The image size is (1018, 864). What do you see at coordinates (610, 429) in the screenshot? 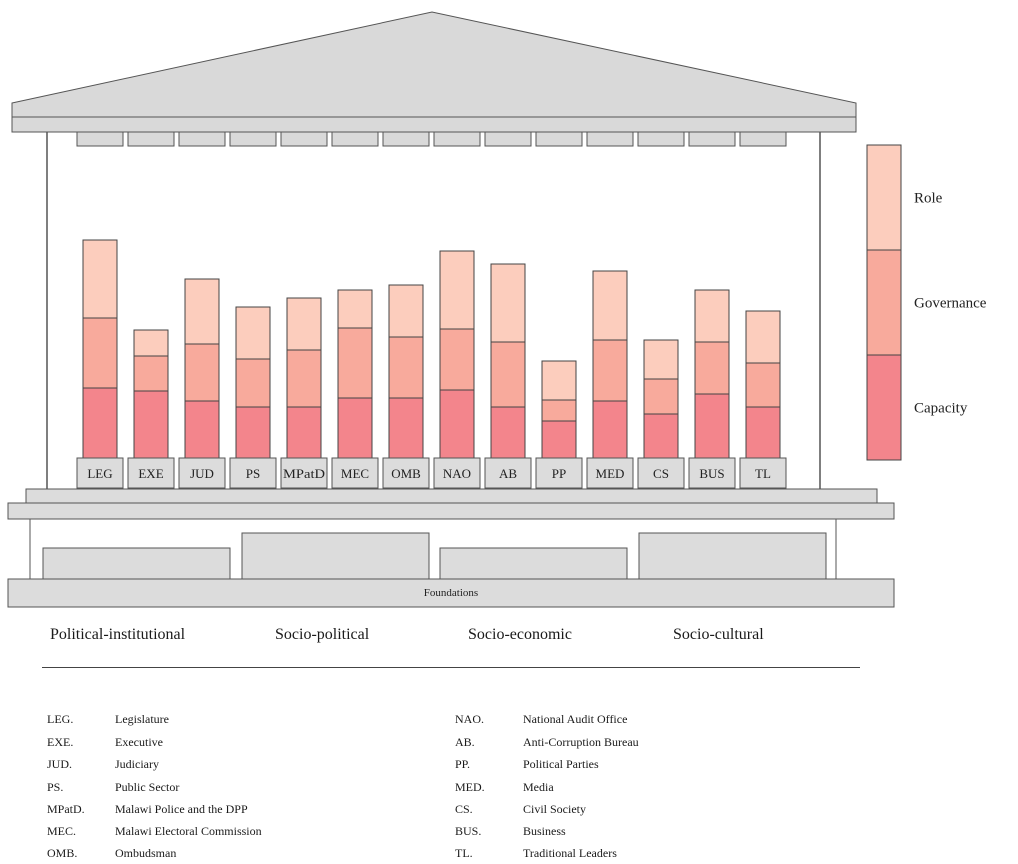
I see `bar-capacity-med` at bounding box center [610, 429].